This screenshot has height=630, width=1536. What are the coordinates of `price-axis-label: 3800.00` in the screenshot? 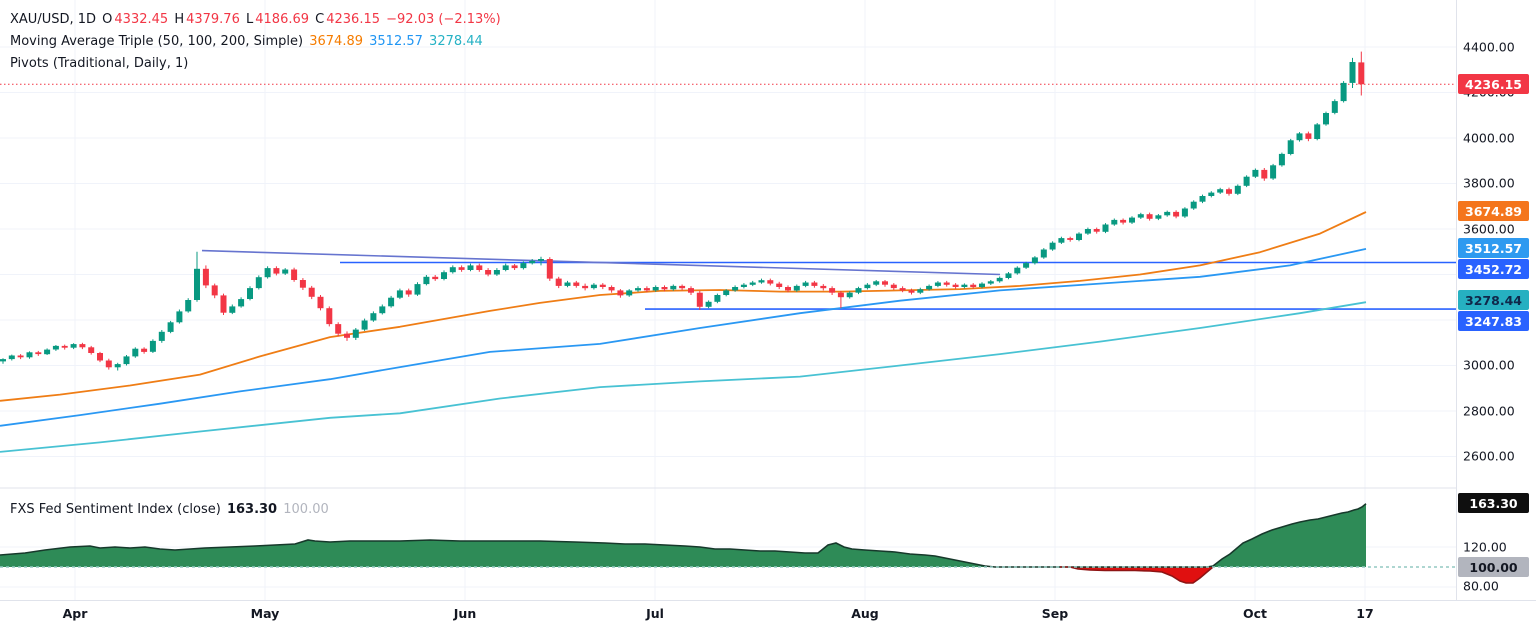 It's located at (1489, 183).